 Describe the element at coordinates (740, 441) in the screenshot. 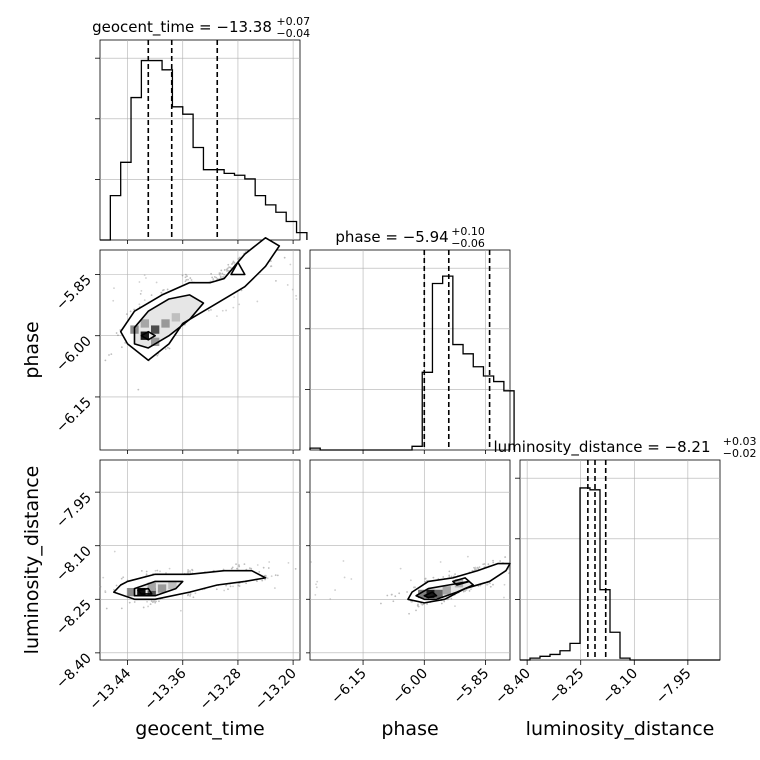

I see `panel-title-sup: +0.03` at that location.